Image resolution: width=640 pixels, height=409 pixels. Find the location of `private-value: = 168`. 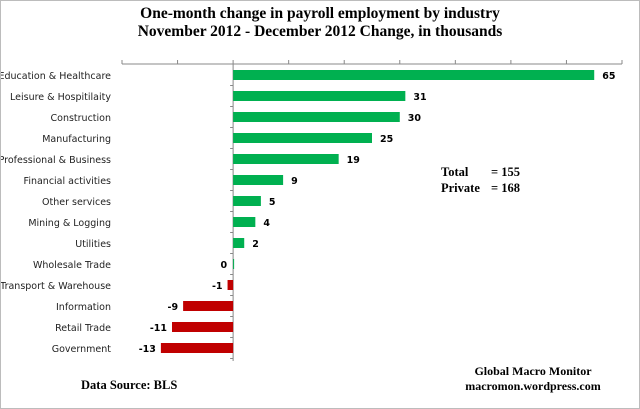

private-value: = 168 is located at coordinates (505, 188).